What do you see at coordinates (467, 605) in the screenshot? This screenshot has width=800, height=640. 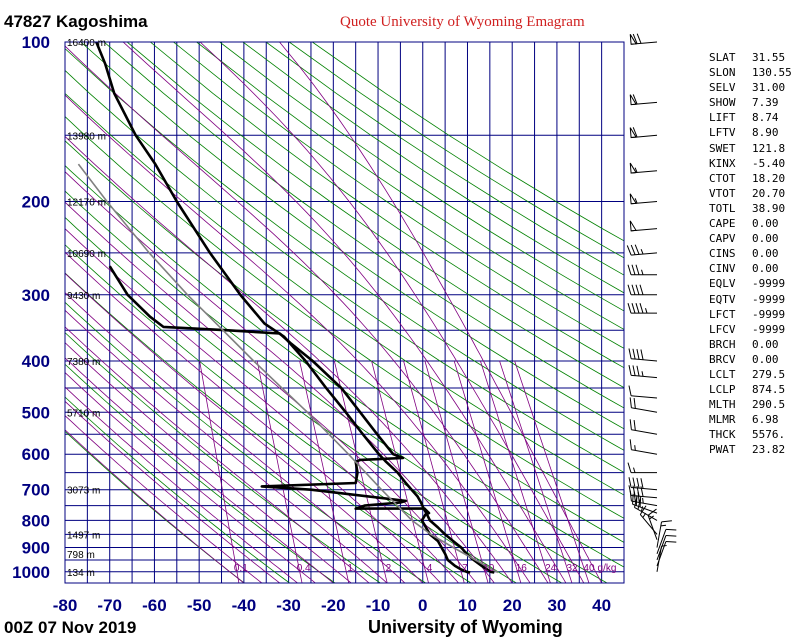 I see `temperature-tick-label: 10` at bounding box center [467, 605].